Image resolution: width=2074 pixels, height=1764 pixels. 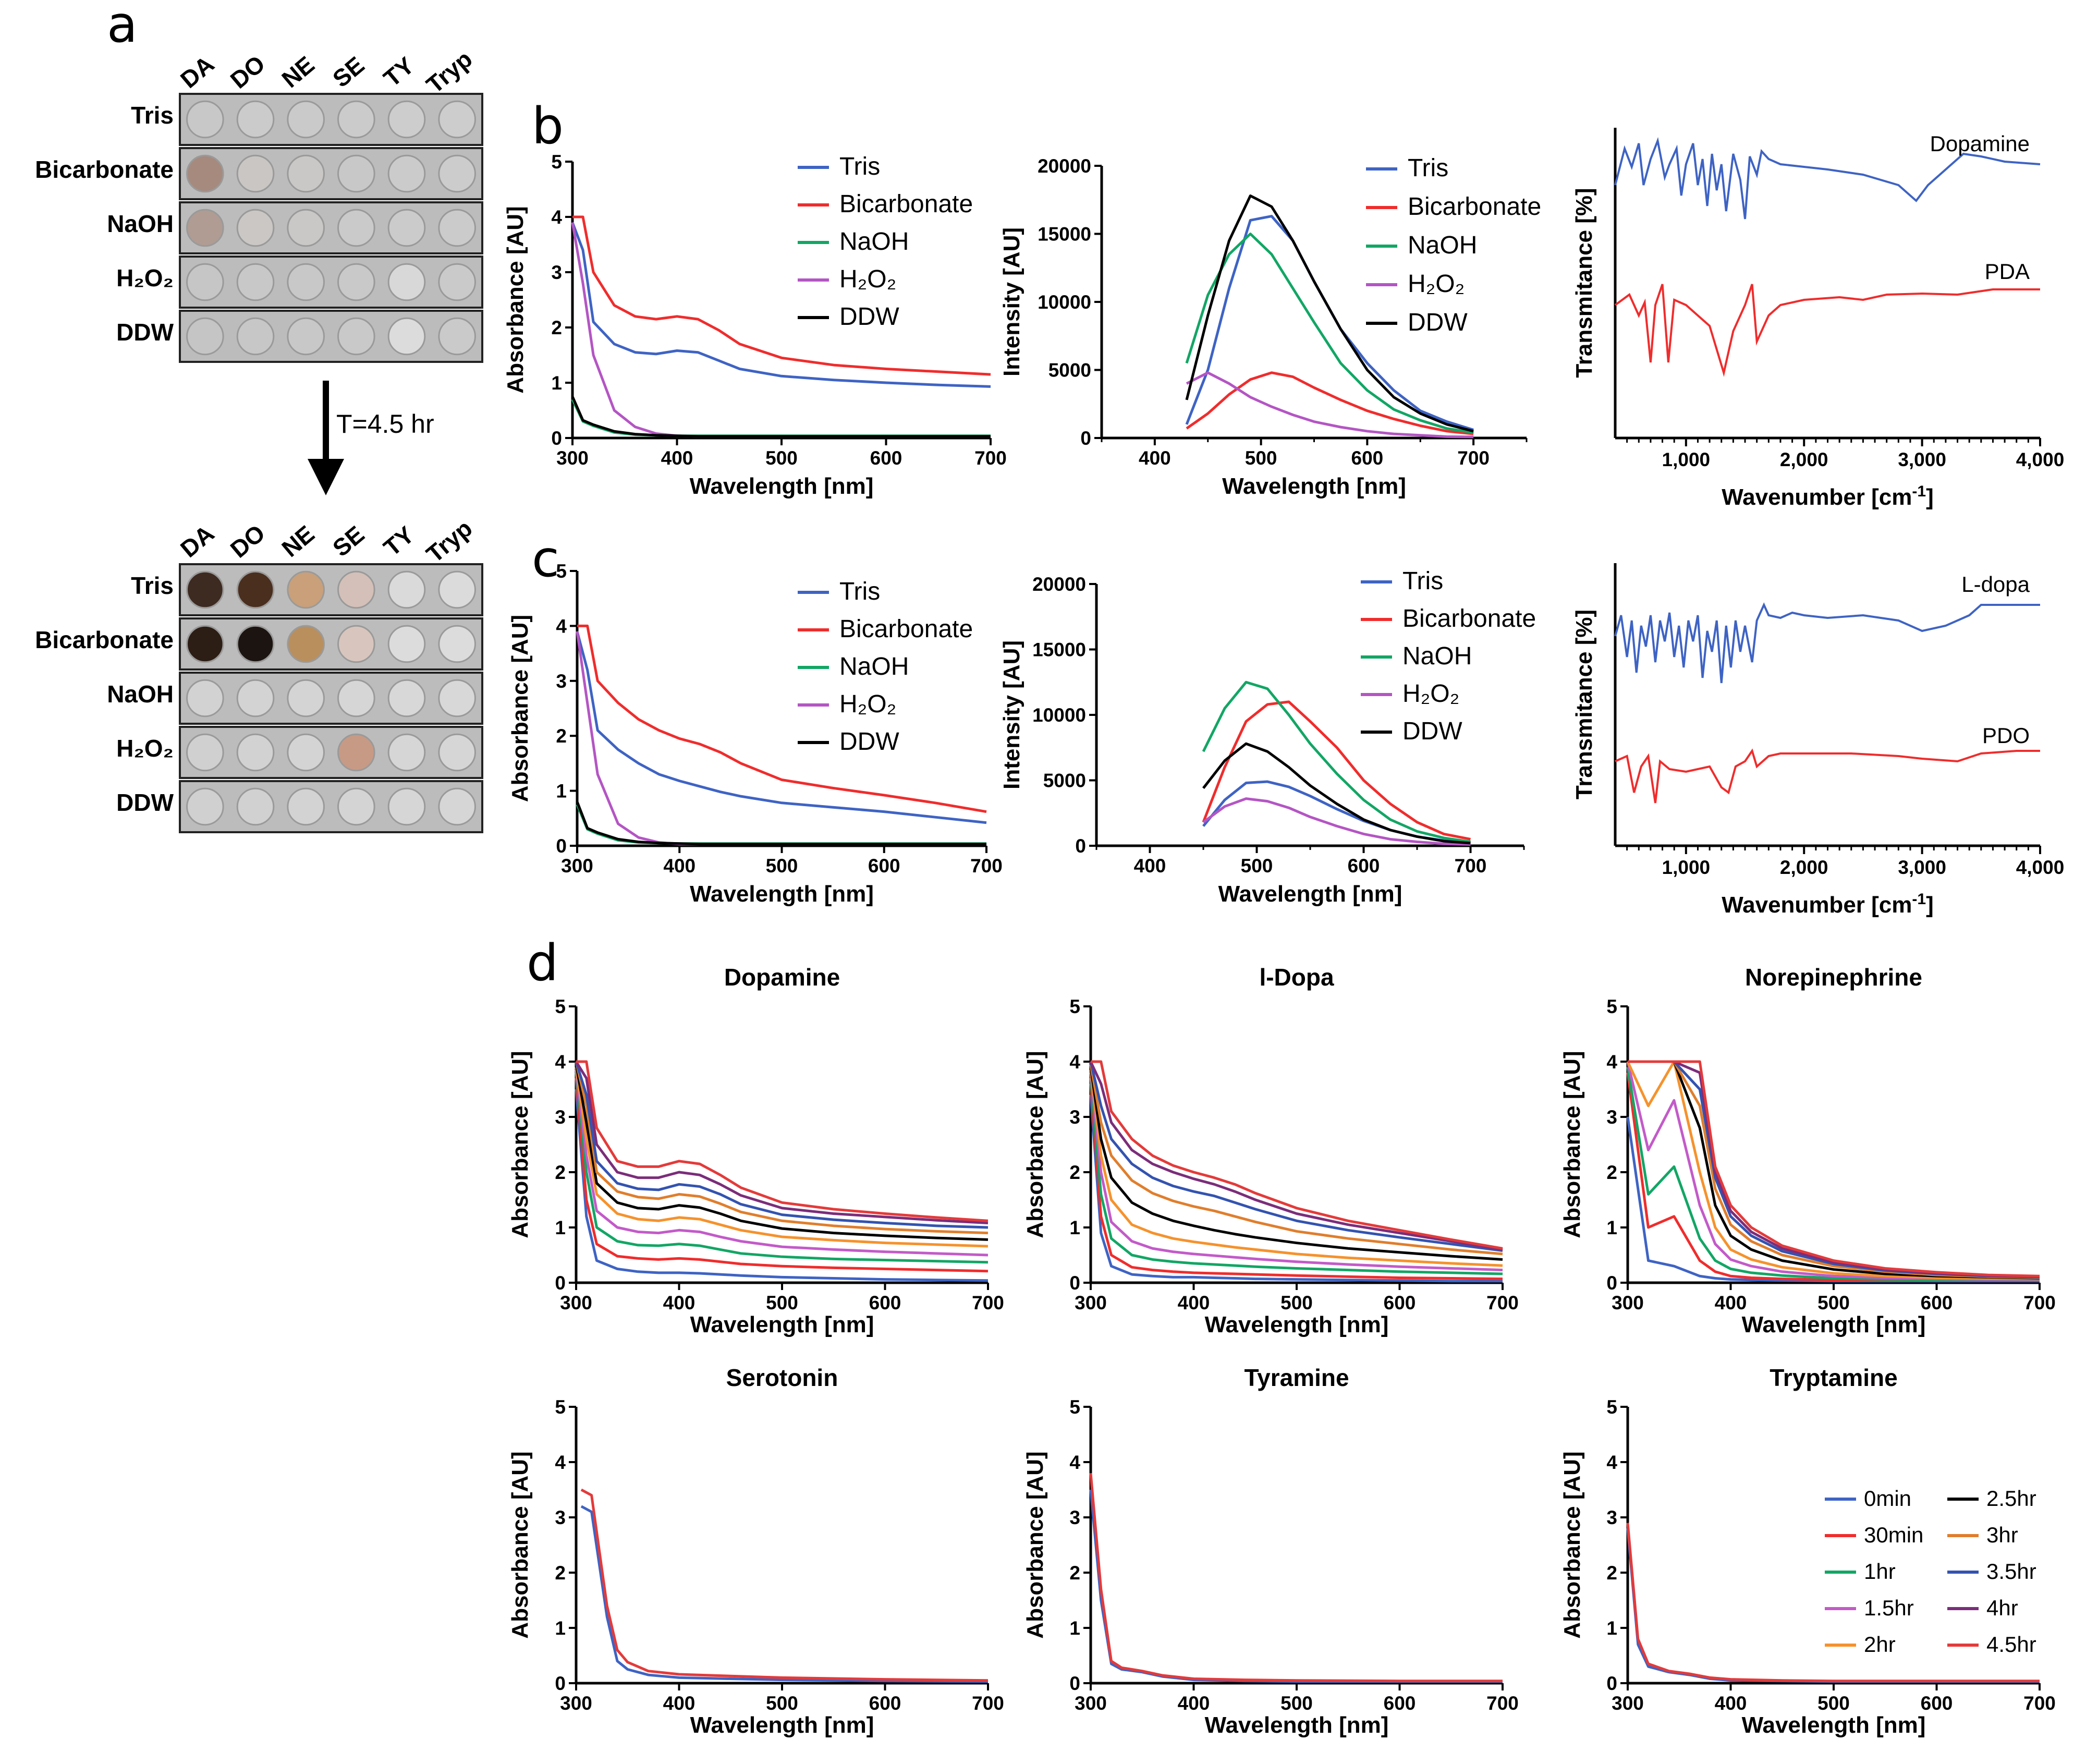 I want to click on row-label: DDW, so click(x=145, y=333).